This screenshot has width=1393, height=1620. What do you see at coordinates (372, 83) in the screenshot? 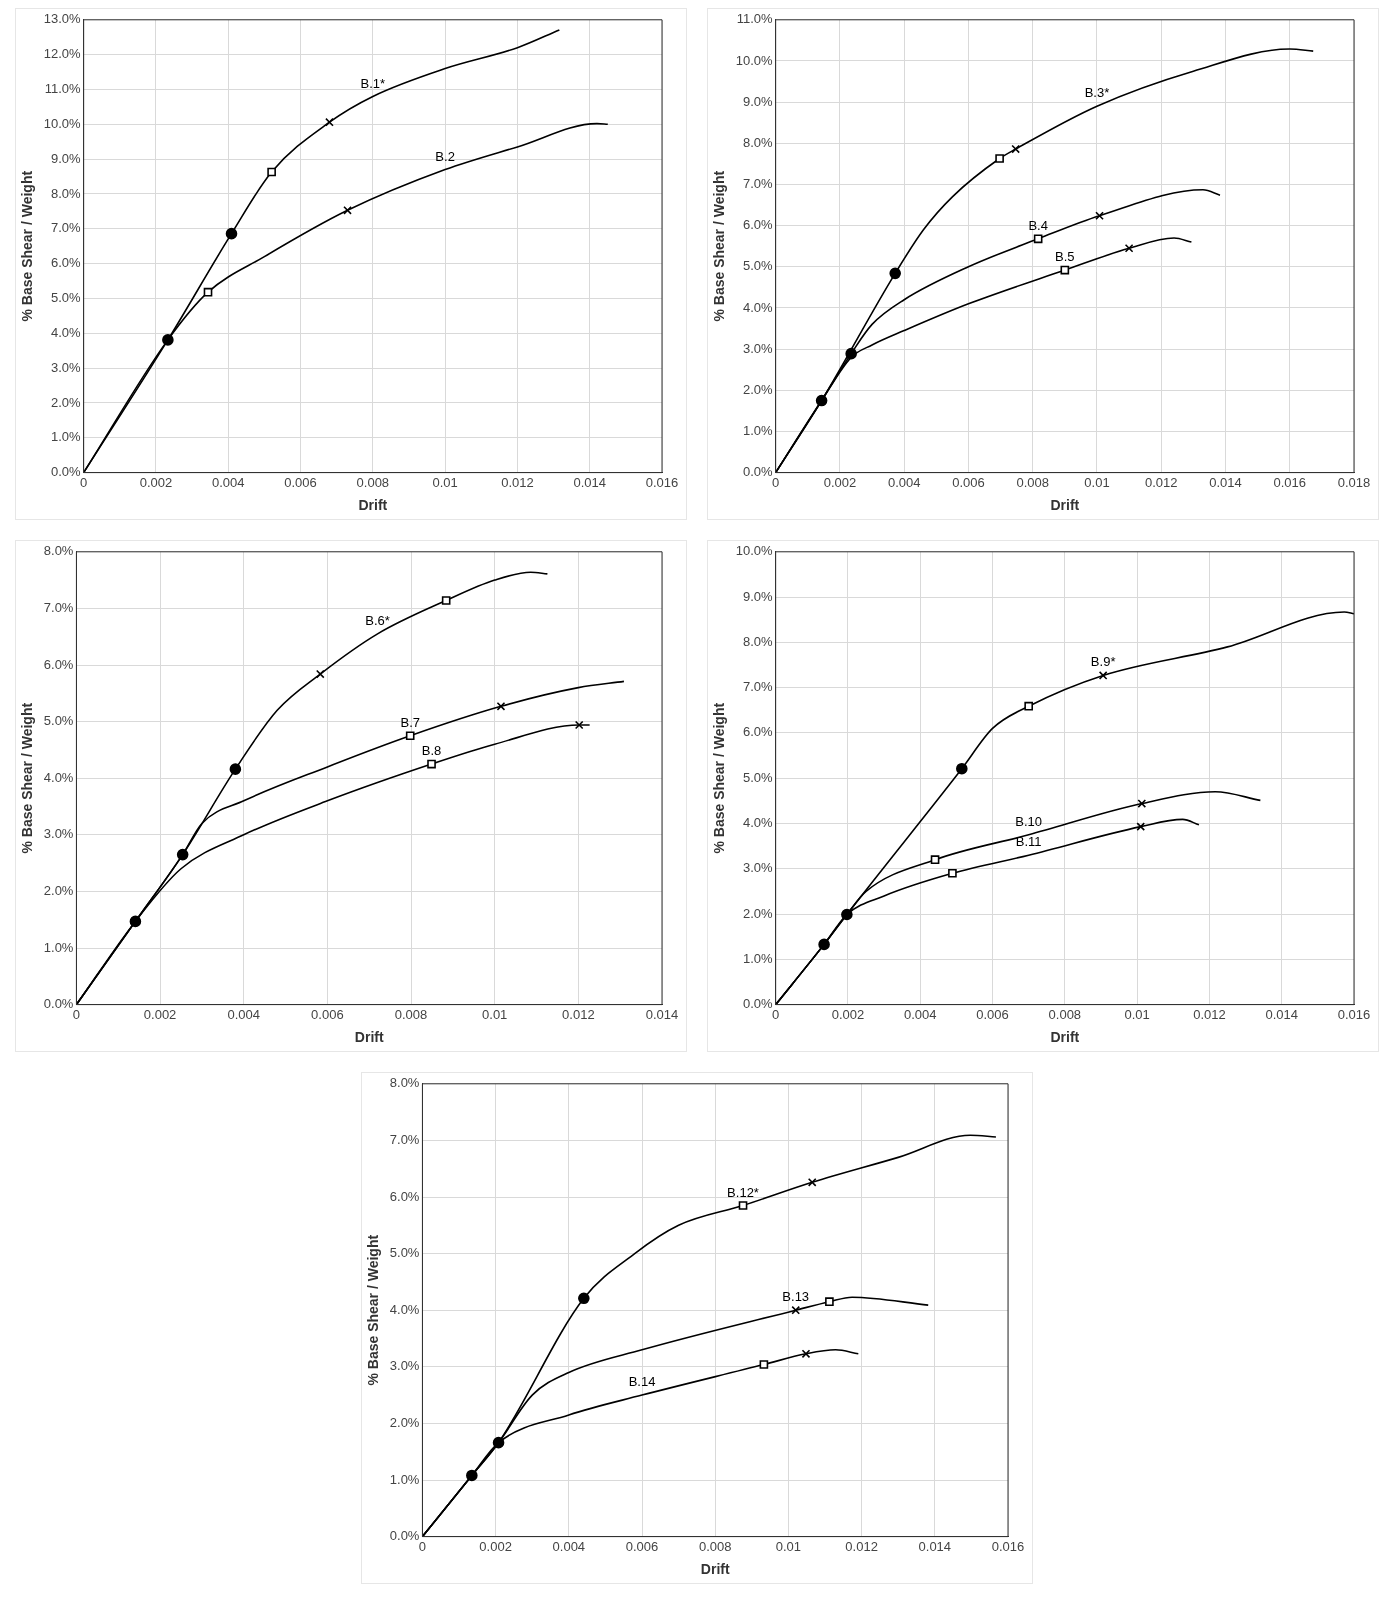
I see `series-label: B.1*` at bounding box center [372, 83].